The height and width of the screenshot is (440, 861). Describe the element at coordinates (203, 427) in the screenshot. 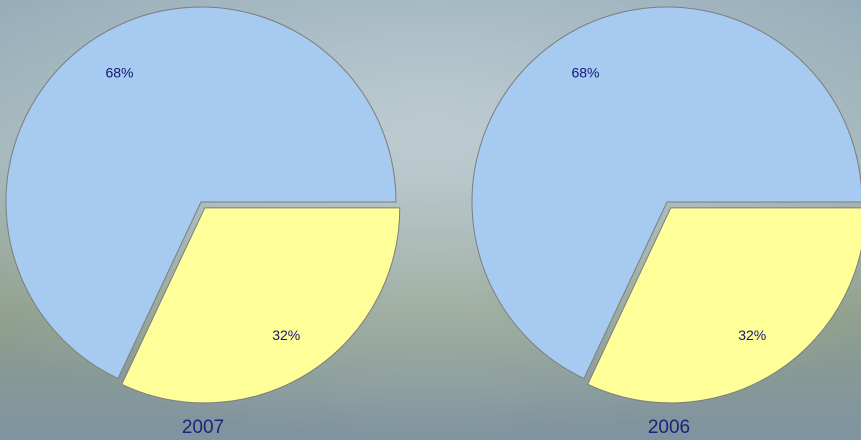

I see `pie-title: 2007` at that location.